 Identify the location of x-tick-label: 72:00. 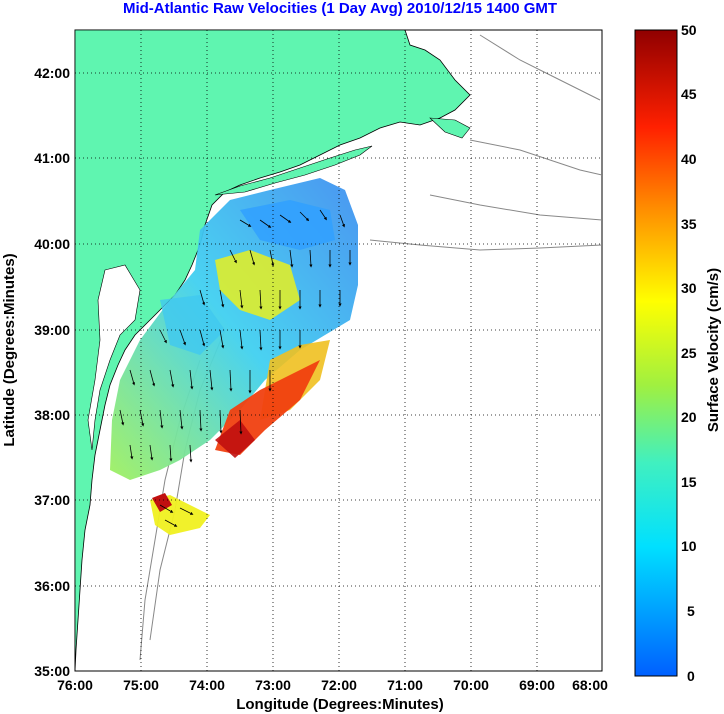
(339, 685).